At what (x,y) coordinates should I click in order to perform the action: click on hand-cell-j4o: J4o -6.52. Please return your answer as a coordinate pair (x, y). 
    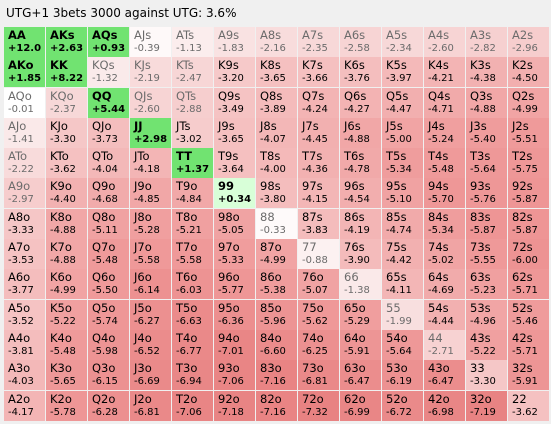
    Looking at the image, I should click on (150, 344).